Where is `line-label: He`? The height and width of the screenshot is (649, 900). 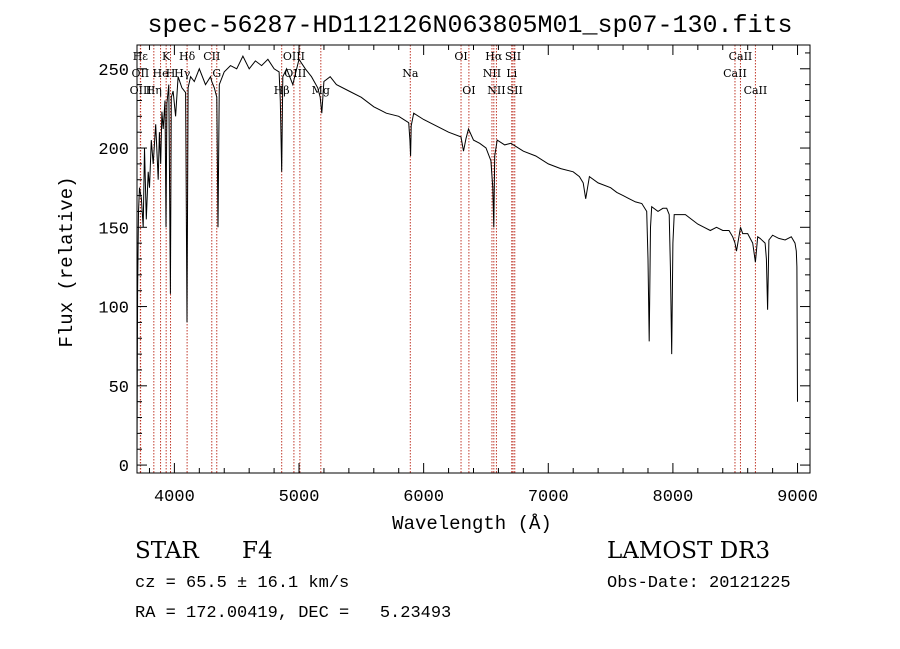
line-label: He is located at coordinates (161, 73).